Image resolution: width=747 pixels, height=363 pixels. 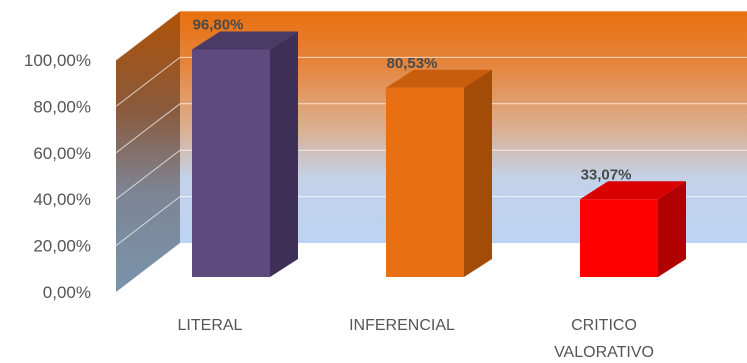 What do you see at coordinates (62, 153) in the screenshot?
I see `y-tick-label: 60,00%` at bounding box center [62, 153].